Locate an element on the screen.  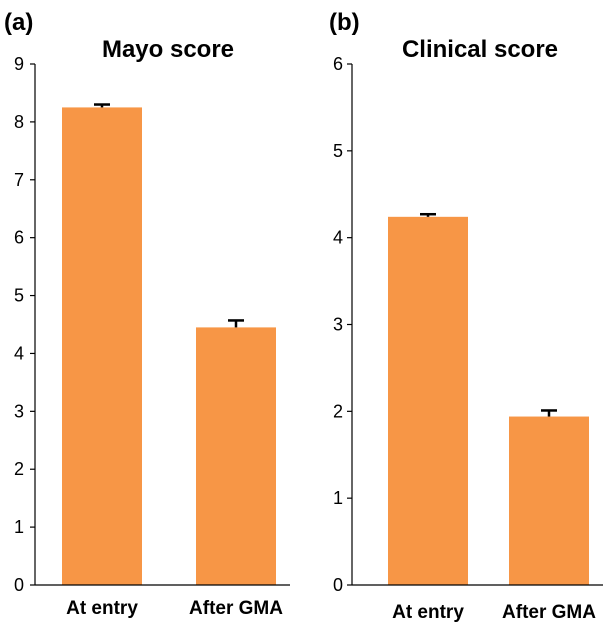
y-tick-label: 8 is located at coordinates (19, 122).